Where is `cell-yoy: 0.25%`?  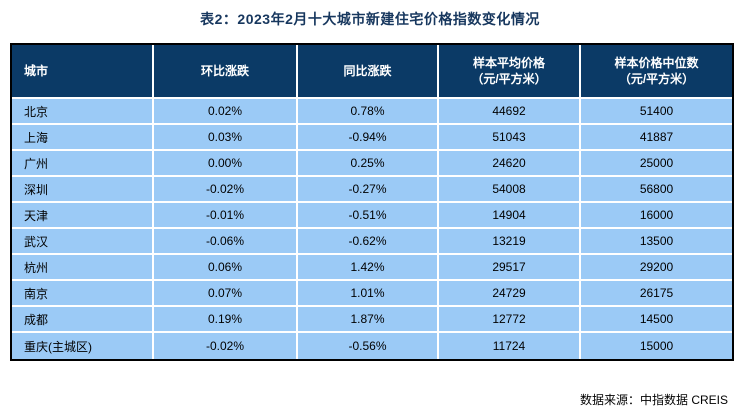
cell-yoy: 0.25% is located at coordinates (368, 164).